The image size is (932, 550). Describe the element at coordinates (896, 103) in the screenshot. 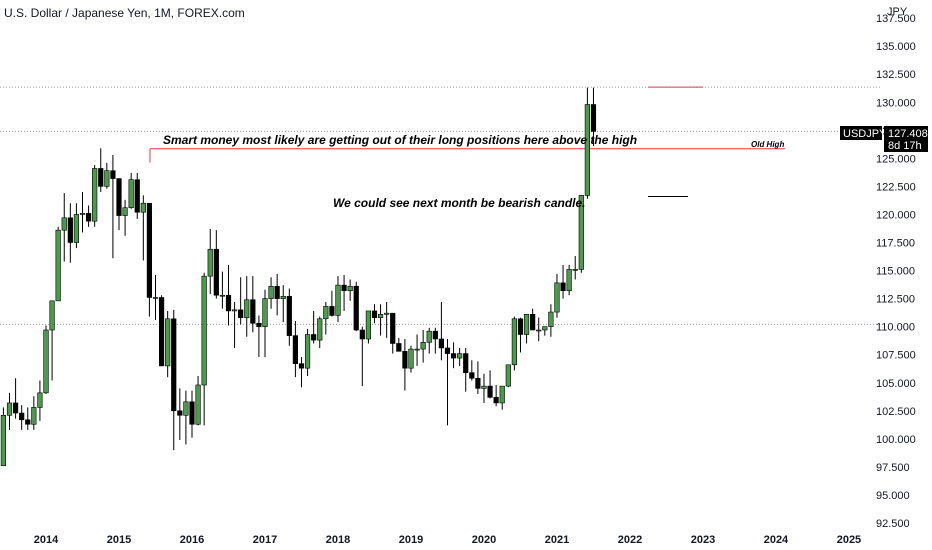

I see `y-tick-label: 130.000` at that location.